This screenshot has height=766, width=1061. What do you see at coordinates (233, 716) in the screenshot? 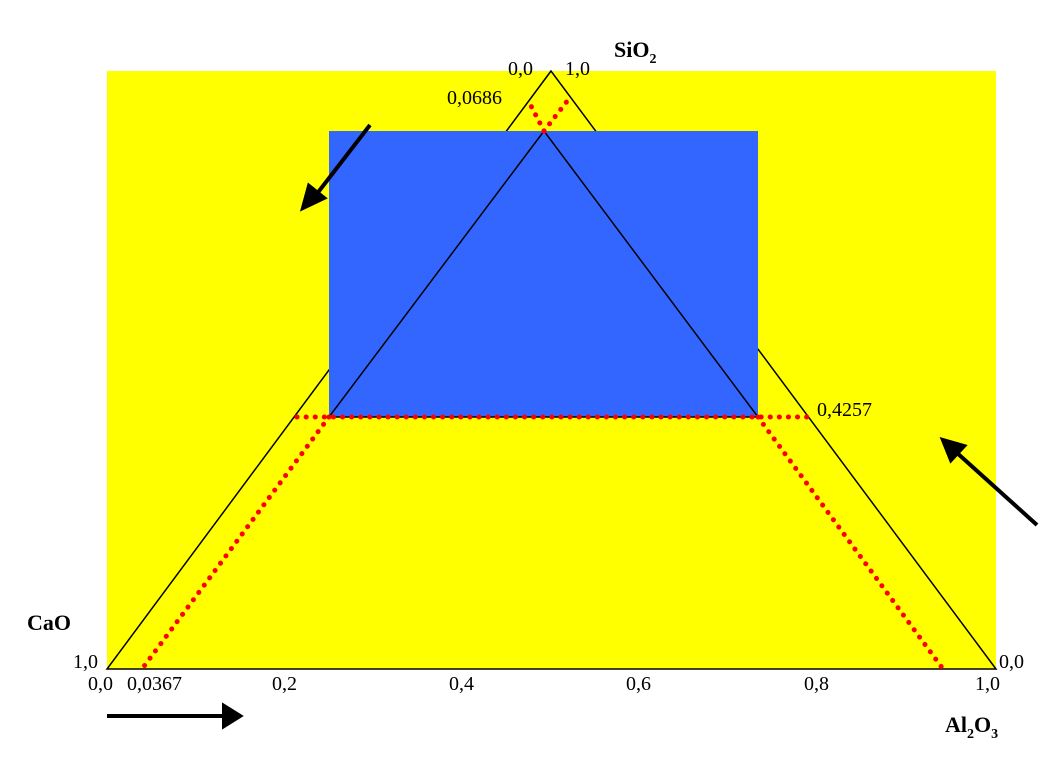
I see `arrow-bottom-axis-icon` at bounding box center [233, 716].